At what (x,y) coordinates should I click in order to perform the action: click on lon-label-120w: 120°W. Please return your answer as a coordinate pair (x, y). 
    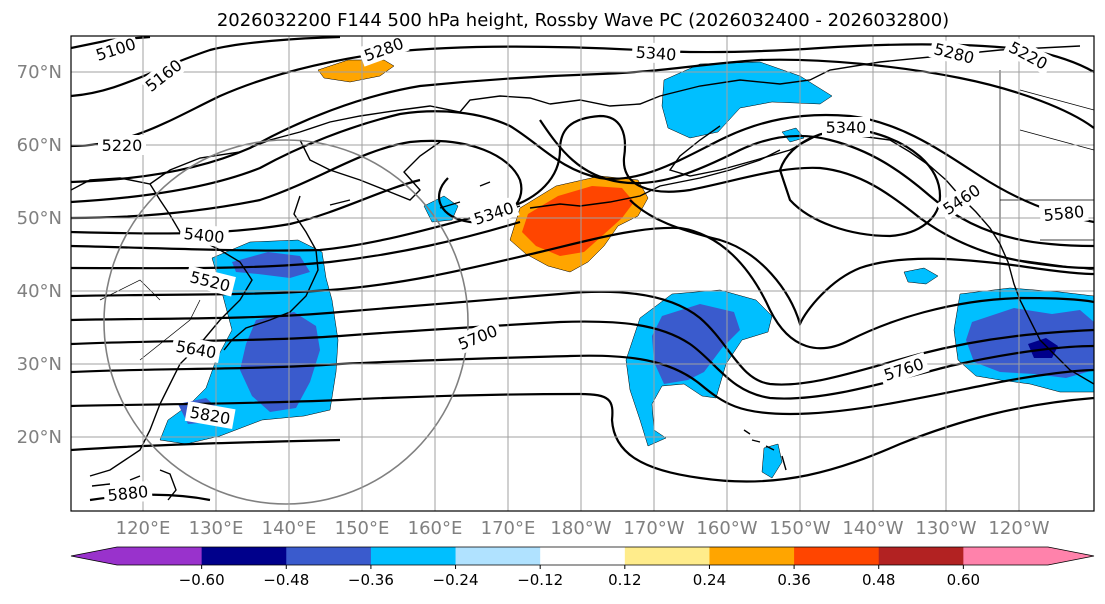
    Looking at the image, I should click on (1018, 528).